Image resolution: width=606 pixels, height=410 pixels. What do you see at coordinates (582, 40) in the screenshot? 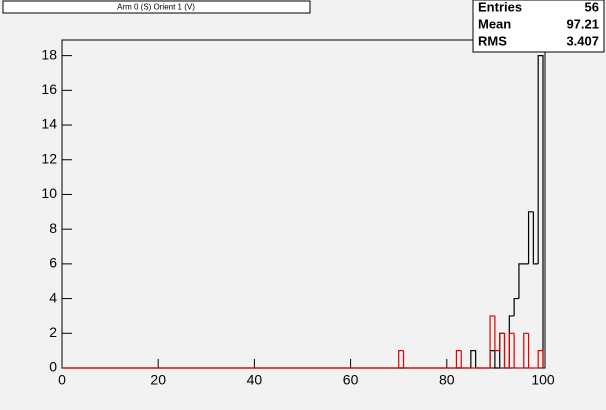
I see `stat-value: 3.407` at bounding box center [582, 40].